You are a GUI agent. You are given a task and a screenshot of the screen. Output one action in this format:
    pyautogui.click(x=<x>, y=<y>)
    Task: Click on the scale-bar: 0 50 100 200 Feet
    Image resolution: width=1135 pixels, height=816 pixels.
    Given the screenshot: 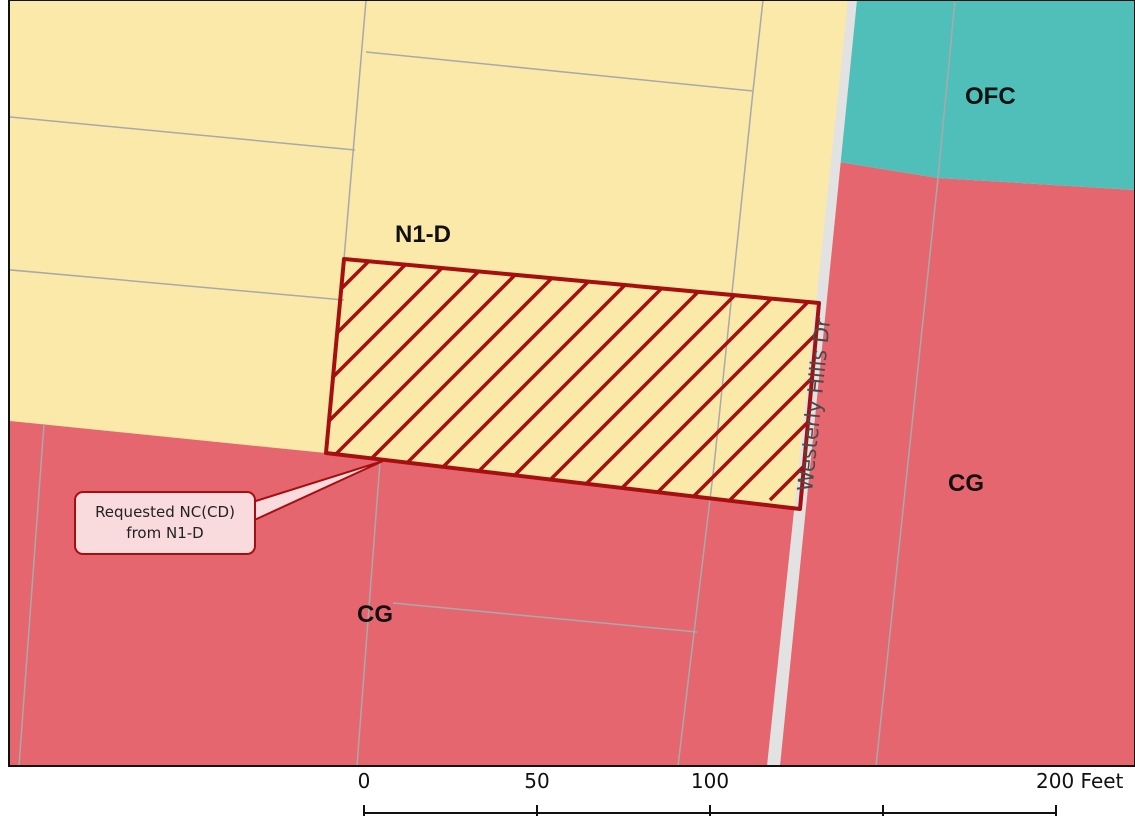 What is the action you would take?
    pyautogui.click(x=741, y=792)
    